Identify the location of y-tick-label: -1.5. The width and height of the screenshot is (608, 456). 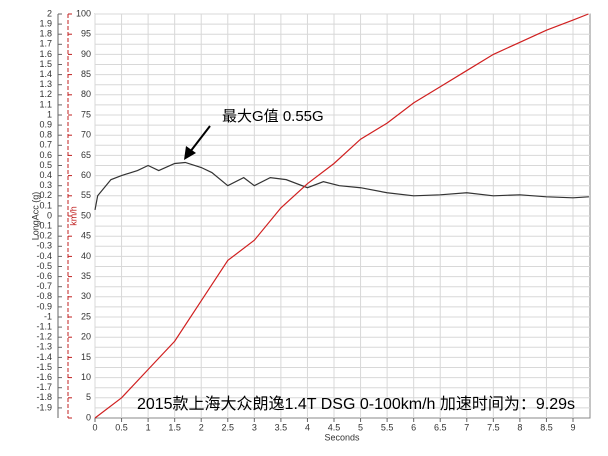
(44, 367).